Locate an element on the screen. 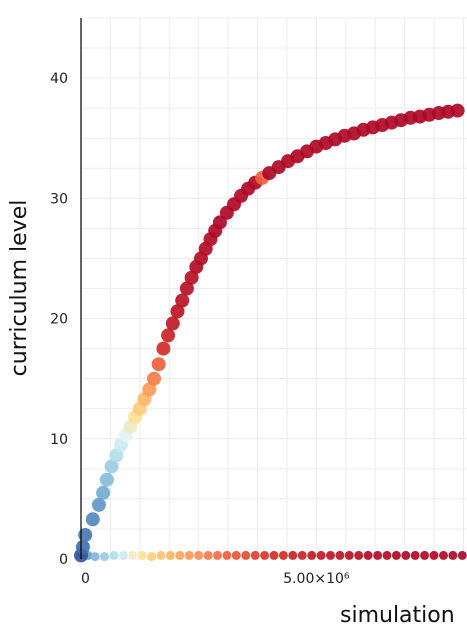 The image size is (467, 633). x-axis-label: simulation is located at coordinates (397, 615).